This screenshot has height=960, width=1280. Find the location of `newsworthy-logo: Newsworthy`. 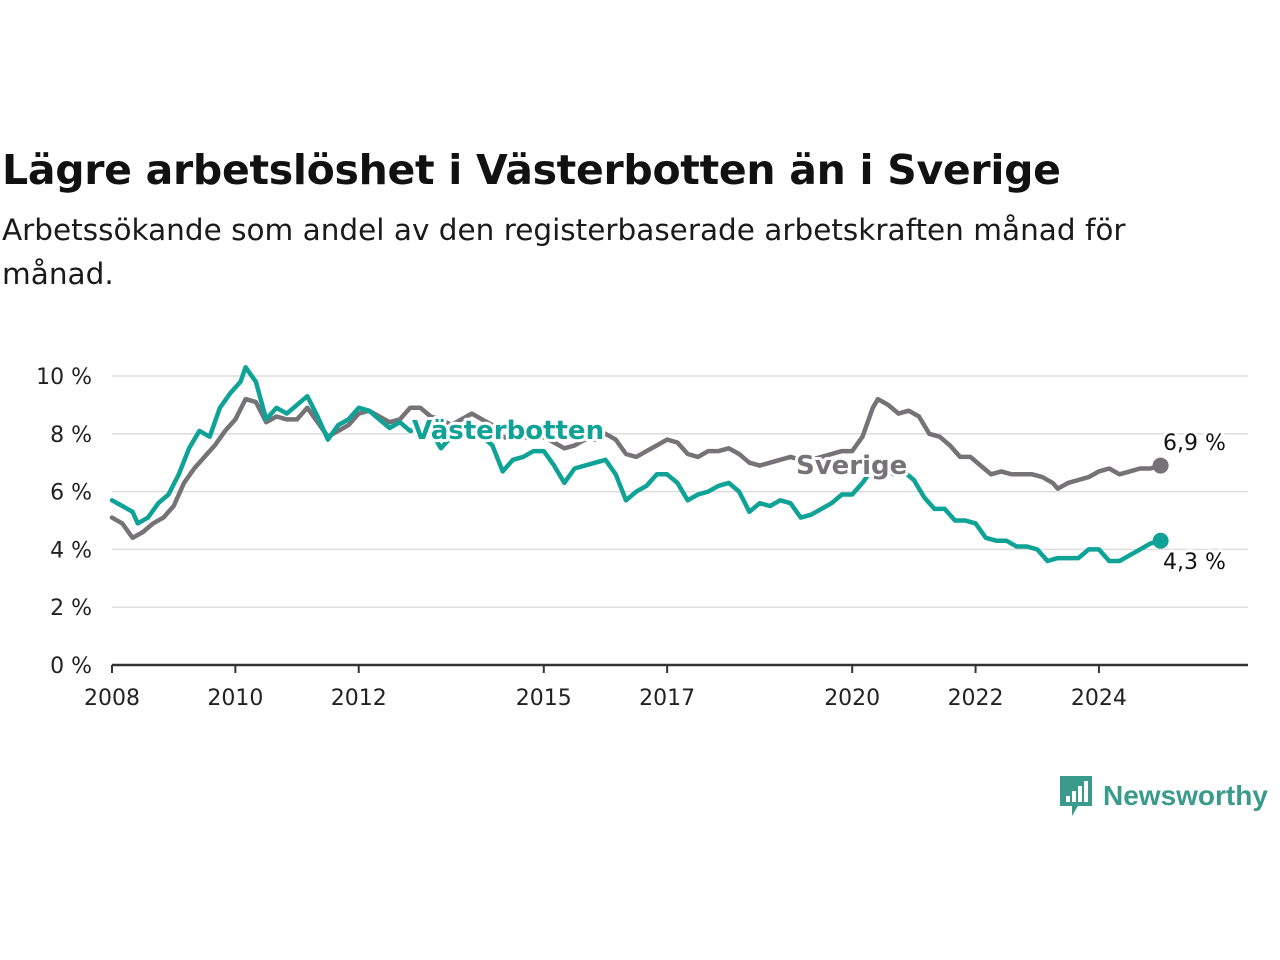

newsworthy-logo: Newsworthy is located at coordinates (1163, 796).